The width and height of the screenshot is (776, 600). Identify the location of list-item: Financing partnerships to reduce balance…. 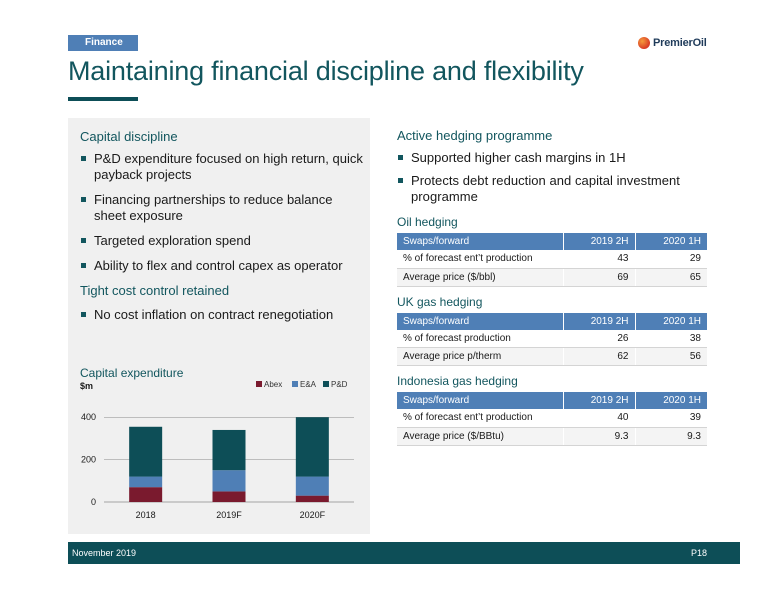
(222, 208).